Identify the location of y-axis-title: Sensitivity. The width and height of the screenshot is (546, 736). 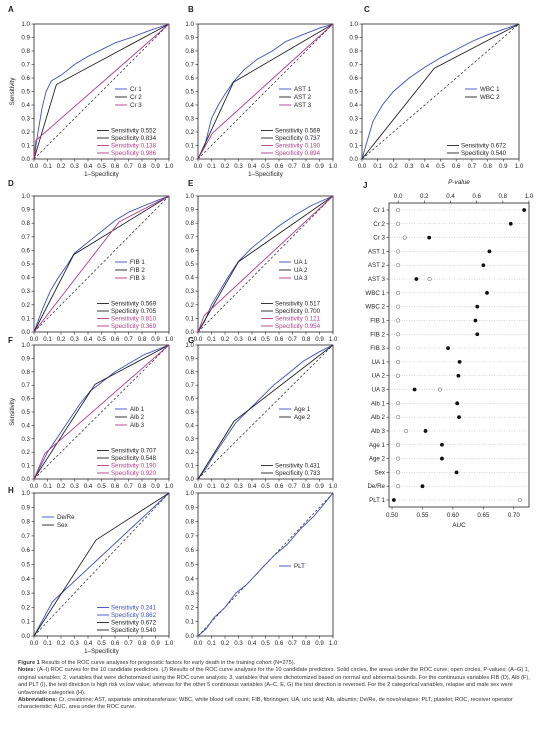
(12, 91).